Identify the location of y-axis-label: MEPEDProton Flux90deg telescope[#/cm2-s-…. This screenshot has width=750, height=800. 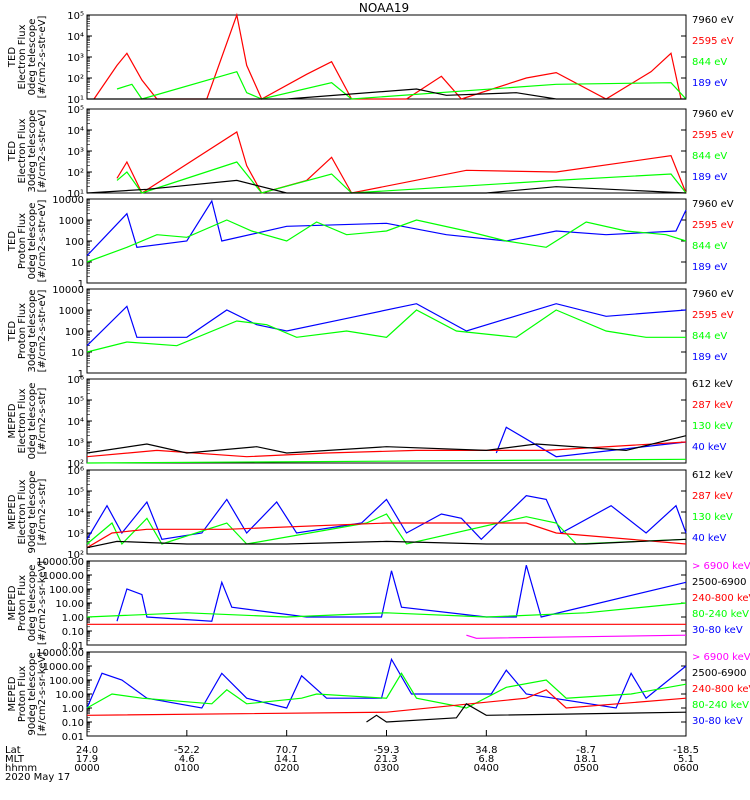
(27, 694).